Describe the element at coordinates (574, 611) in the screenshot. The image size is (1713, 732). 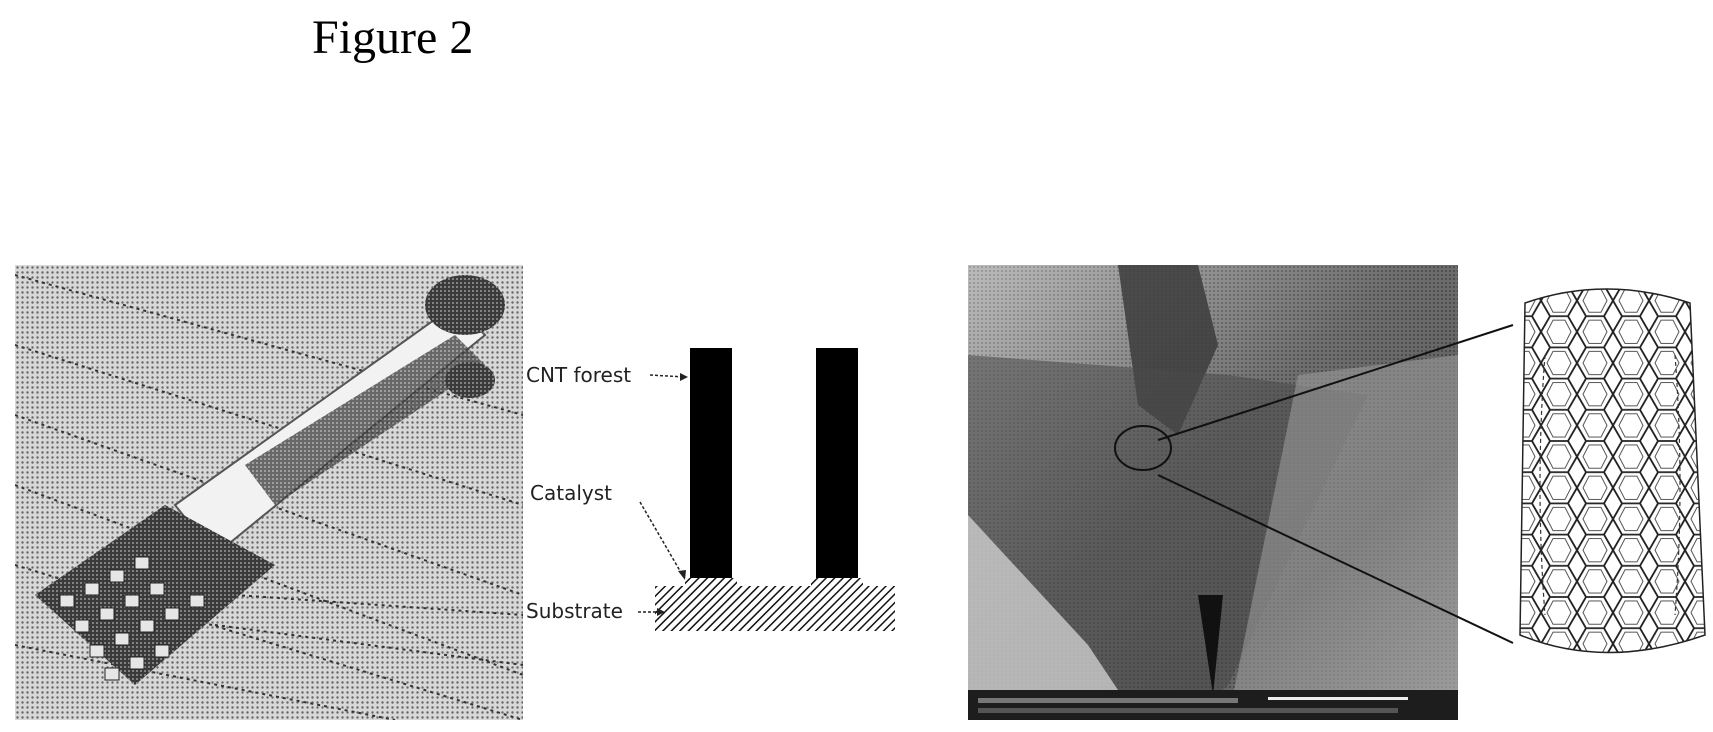
I see `label-substrate: Substrate` at that location.